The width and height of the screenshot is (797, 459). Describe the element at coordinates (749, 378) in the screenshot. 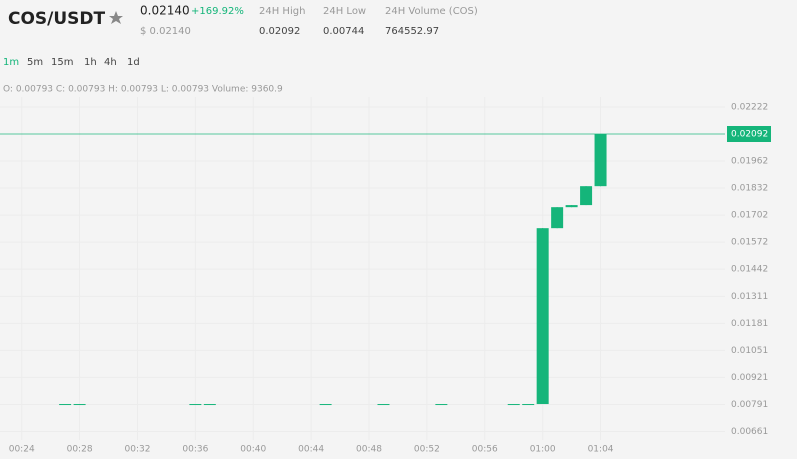

I see `y-tick-label: 0.00921` at that location.